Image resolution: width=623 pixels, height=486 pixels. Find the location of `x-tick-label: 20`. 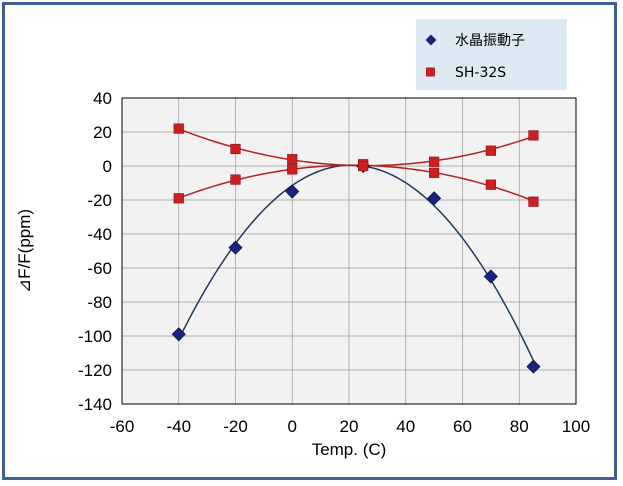

x-tick-label: 20 is located at coordinates (349, 426).